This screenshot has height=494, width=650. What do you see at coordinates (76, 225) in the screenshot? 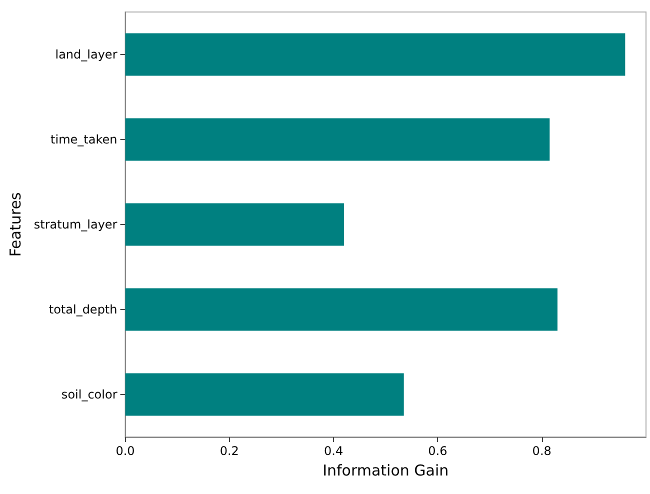
I see `y-tick-label: stratum_layer` at bounding box center [76, 225].